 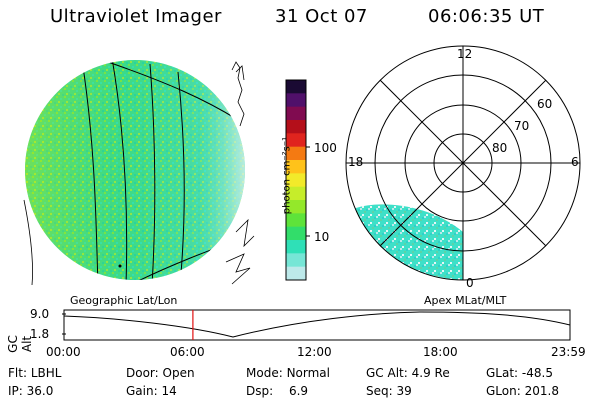 What do you see at coordinates (31, 391) in the screenshot?
I see `info-ip: IP: 36.0` at bounding box center [31, 391].